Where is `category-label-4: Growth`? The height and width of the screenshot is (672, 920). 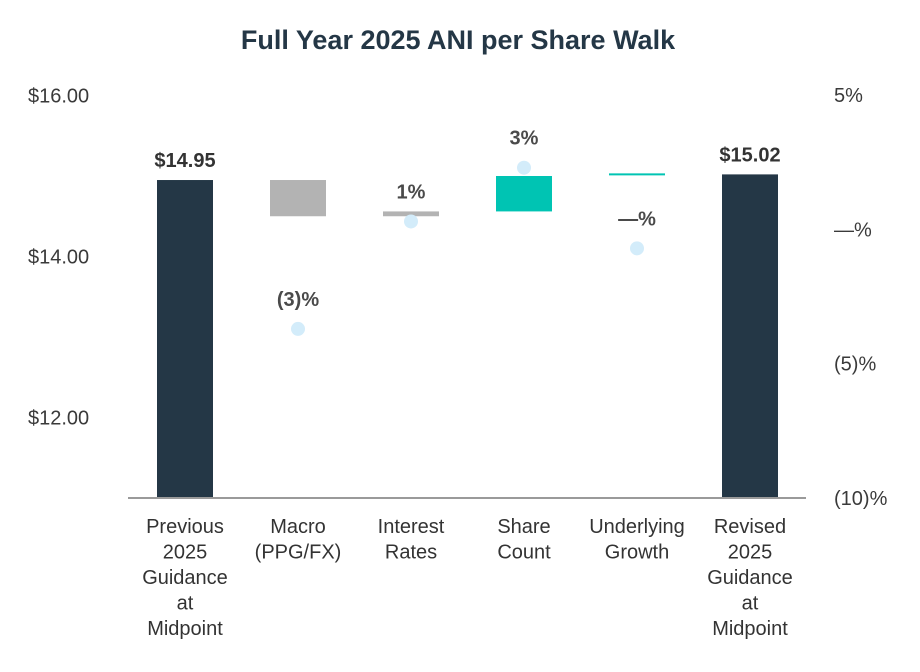 category-label-4: Growth is located at coordinates (637, 553).